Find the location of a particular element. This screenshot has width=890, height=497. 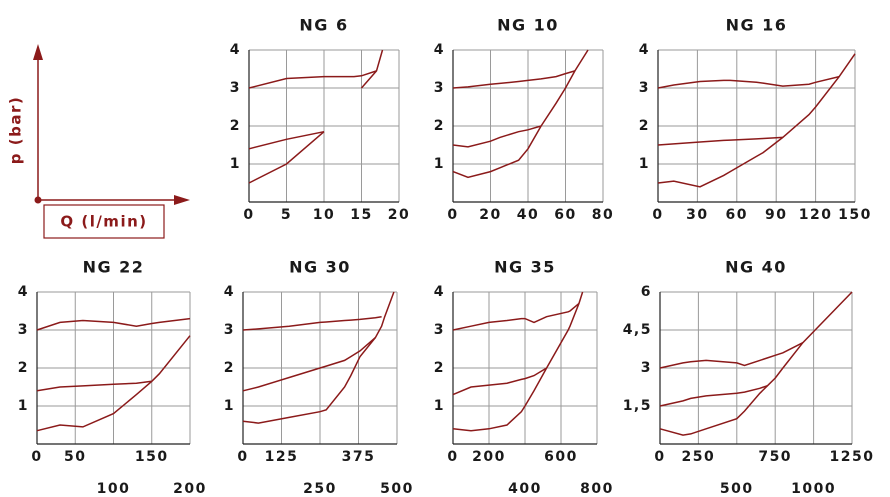

legend-x-label: Q (l/min) is located at coordinates (103, 222).